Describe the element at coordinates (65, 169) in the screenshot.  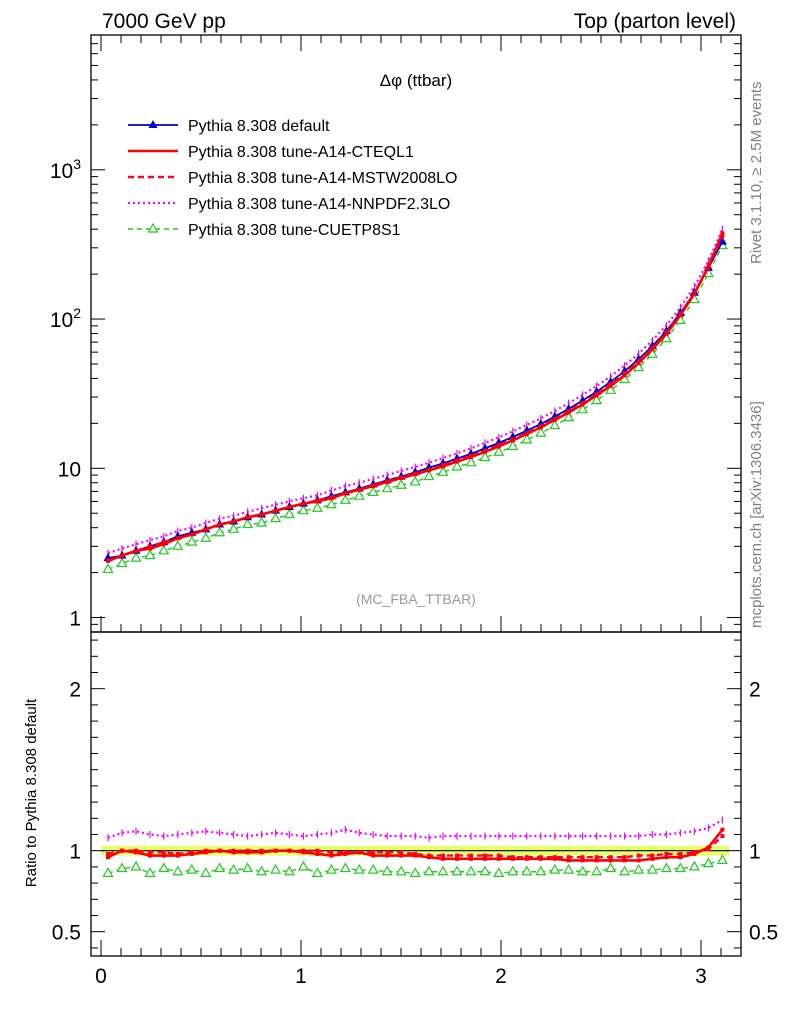
I see `y-tick-label: 10³` at that location.